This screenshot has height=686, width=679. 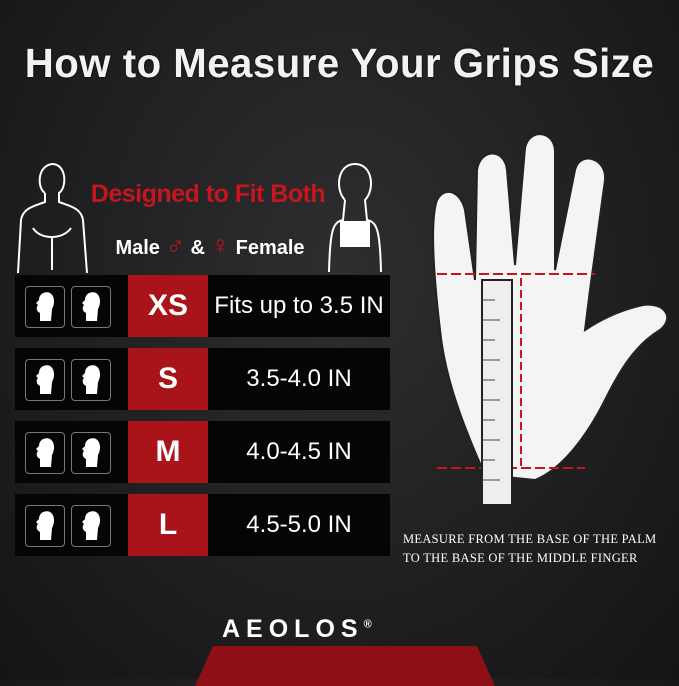 I want to click on and-label: &, so click(x=197, y=248).